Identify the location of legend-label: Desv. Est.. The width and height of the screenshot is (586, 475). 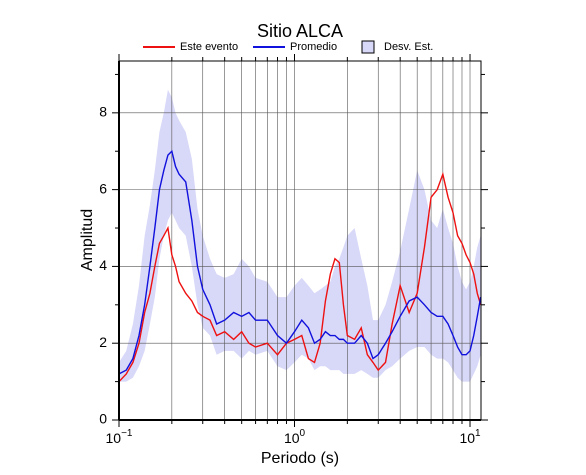
(408, 47).